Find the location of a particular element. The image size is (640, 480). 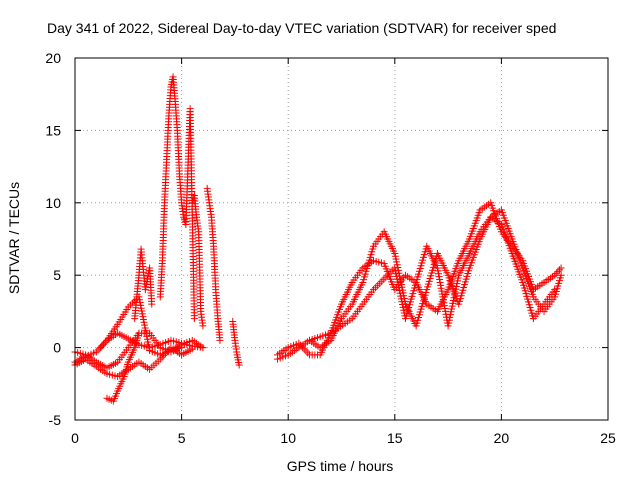

y-tick-label: 15 is located at coordinates (53, 130).